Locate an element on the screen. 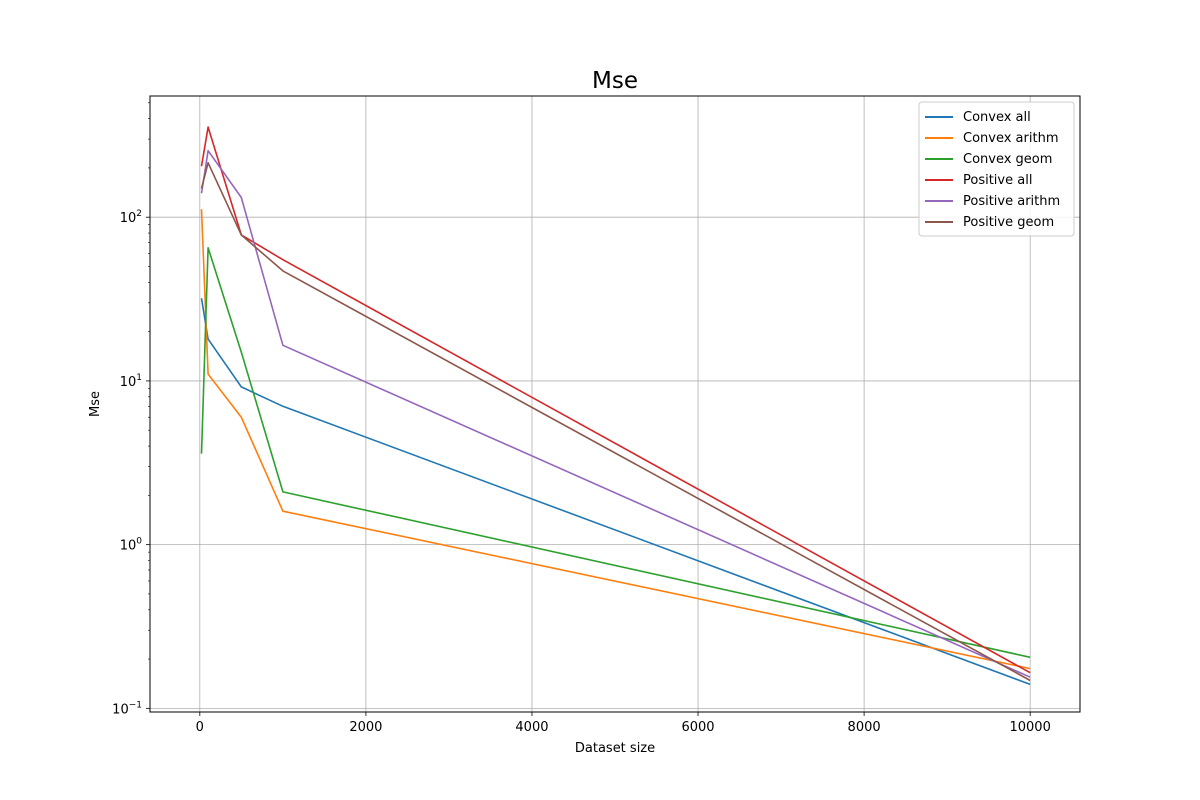 The width and height of the screenshot is (1200, 800). legend-entry-label: Positive geom is located at coordinates (1008, 222).